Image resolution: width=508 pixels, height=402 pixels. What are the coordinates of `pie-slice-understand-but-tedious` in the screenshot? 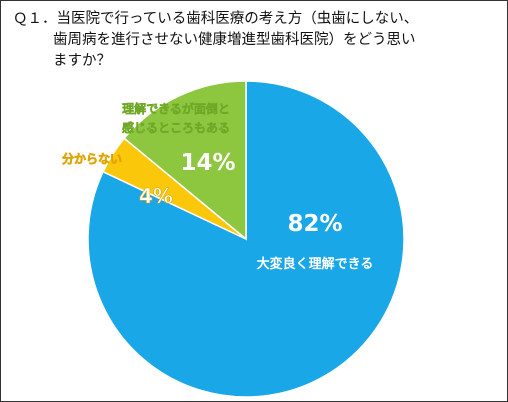 It's located at (185, 160).